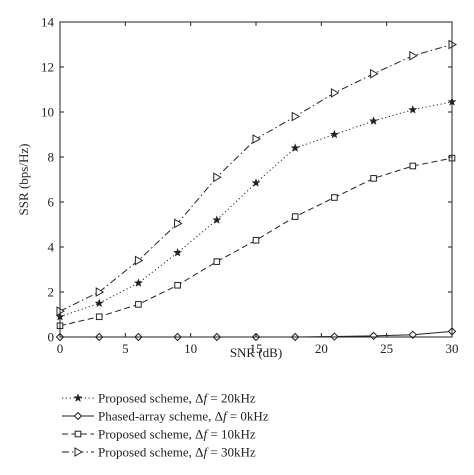 This screenshot has height=475, width=474. What do you see at coordinates (51, 292) in the screenshot?
I see `y-tick-label-1: 2` at bounding box center [51, 292].